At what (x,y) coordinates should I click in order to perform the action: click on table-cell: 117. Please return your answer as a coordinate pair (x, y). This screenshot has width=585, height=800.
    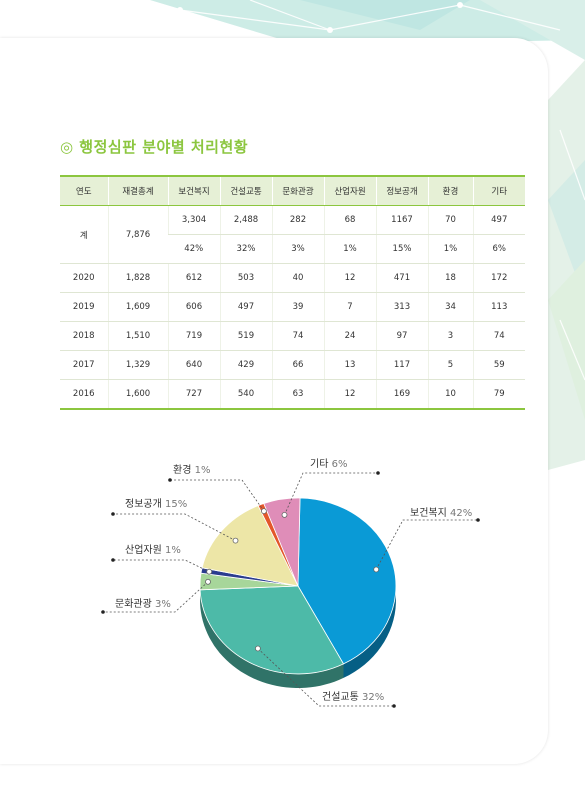
    Looking at the image, I should click on (401, 365).